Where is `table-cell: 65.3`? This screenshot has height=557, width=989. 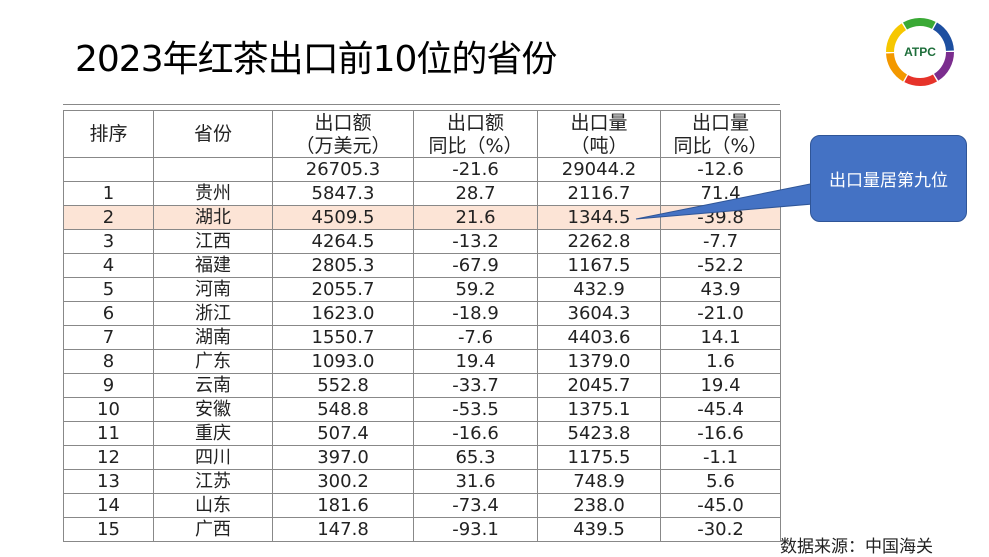
table-cell: 65.3 is located at coordinates (475, 457).